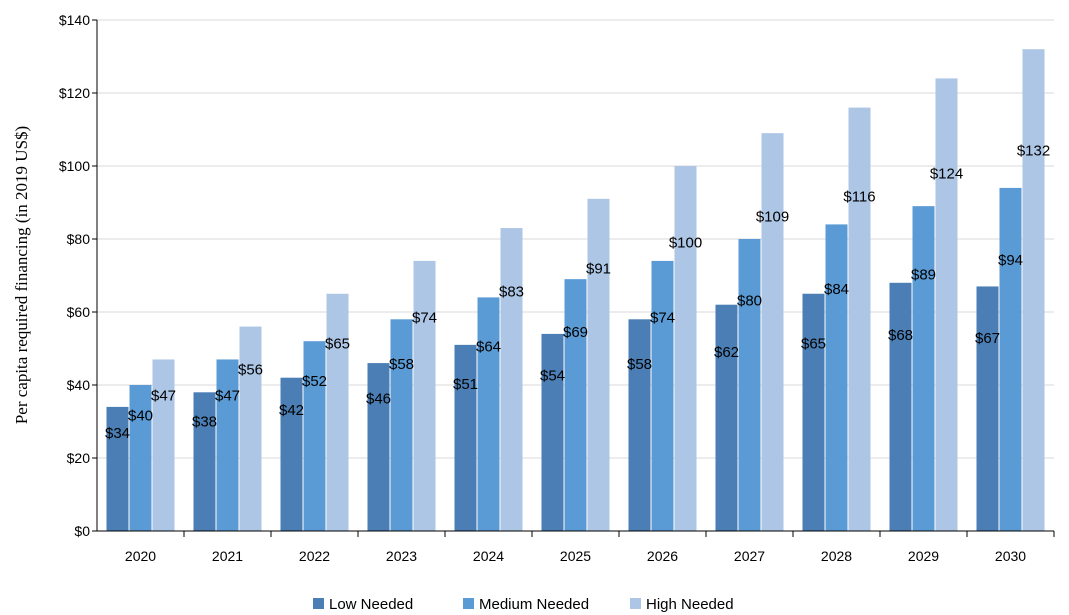 Image resolution: width=1069 pixels, height=615 pixels. I want to click on data-label-medium-needed-2023: $58, so click(401, 364).